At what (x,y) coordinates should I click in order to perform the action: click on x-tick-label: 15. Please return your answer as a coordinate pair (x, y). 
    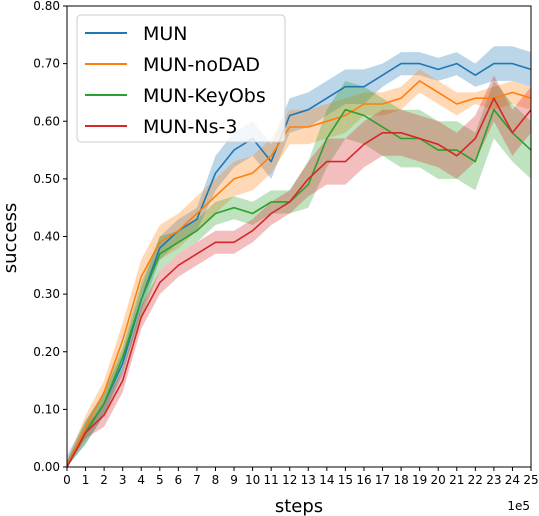
    Looking at the image, I should click on (345, 480).